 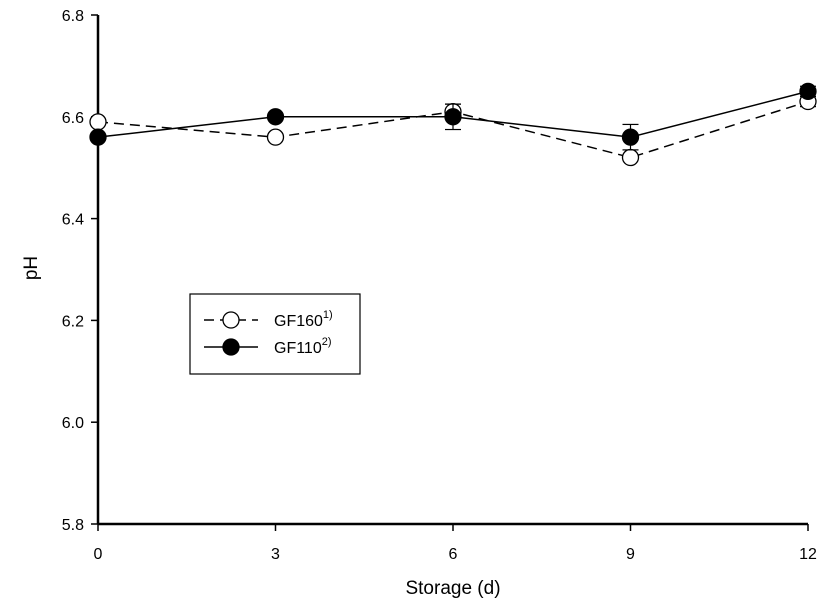 What do you see at coordinates (327, 342) in the screenshot?
I see `legend-footnote-marker: 2)` at bounding box center [327, 342].